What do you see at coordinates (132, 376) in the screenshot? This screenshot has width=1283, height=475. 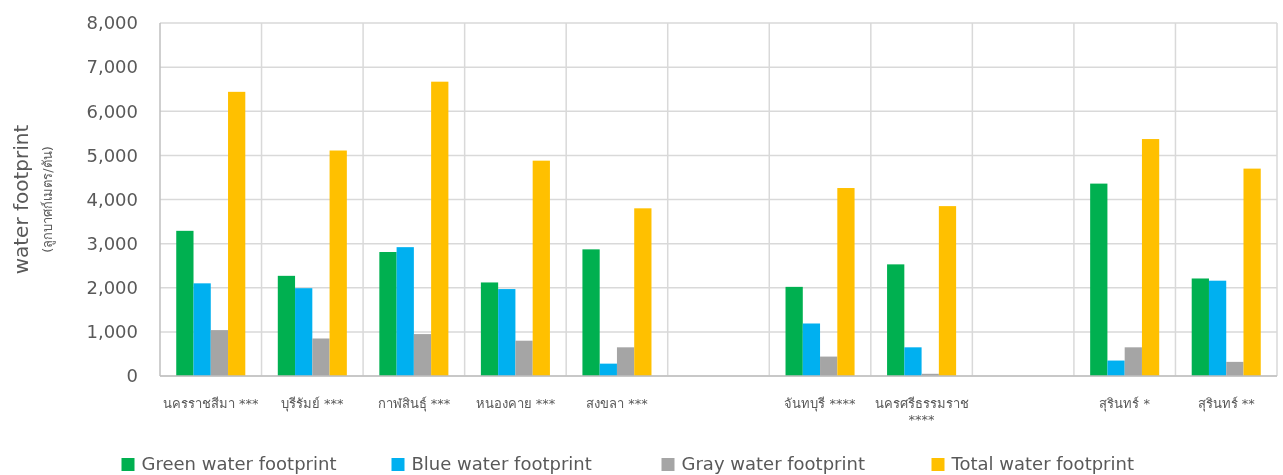 I see `y-tick-label: 0` at bounding box center [132, 376].